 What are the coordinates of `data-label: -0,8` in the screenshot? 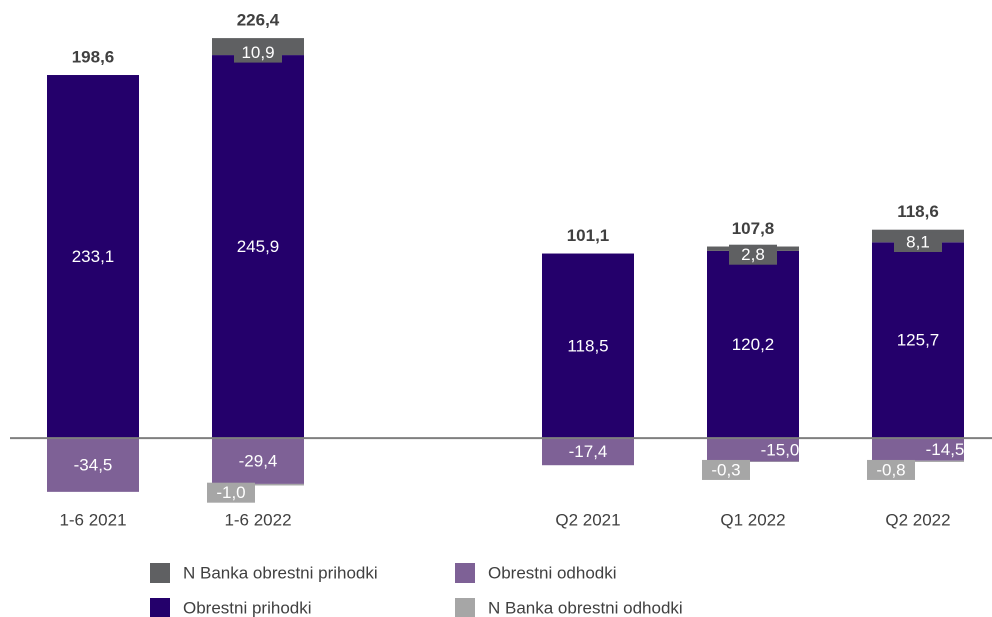 It's located at (890, 469).